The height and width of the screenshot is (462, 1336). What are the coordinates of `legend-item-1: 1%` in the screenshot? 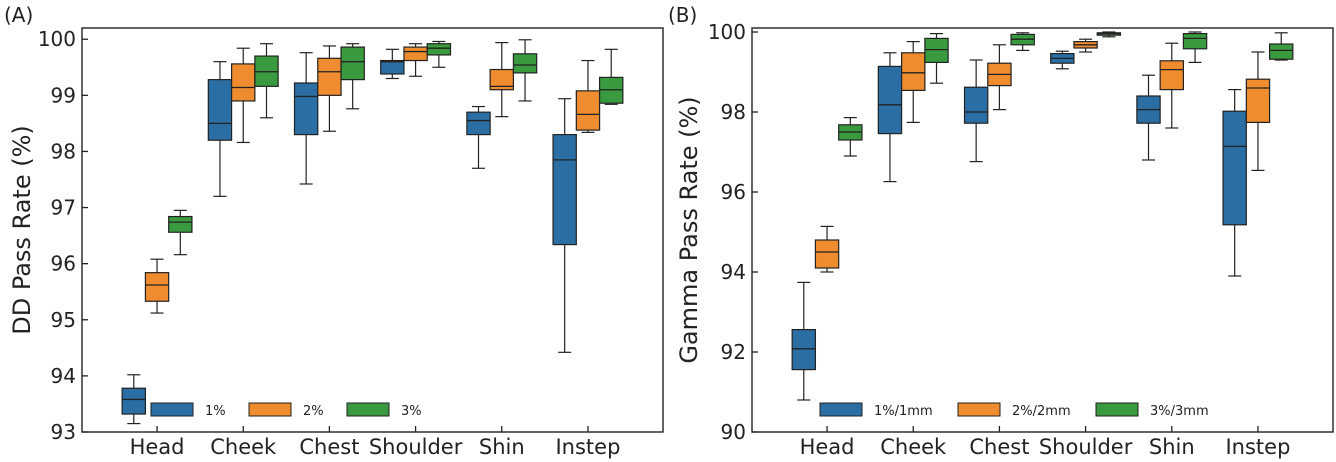 It's located at (188, 410).